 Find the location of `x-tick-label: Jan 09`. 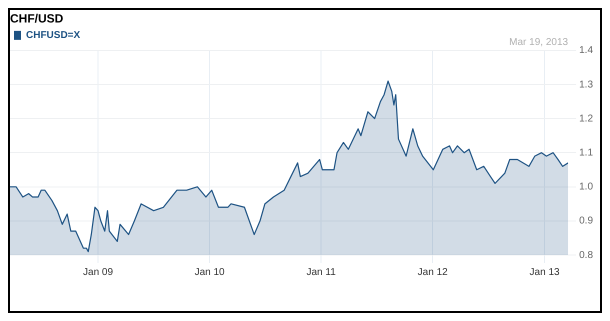

x-tick-label: Jan 09 is located at coordinates (98, 272).